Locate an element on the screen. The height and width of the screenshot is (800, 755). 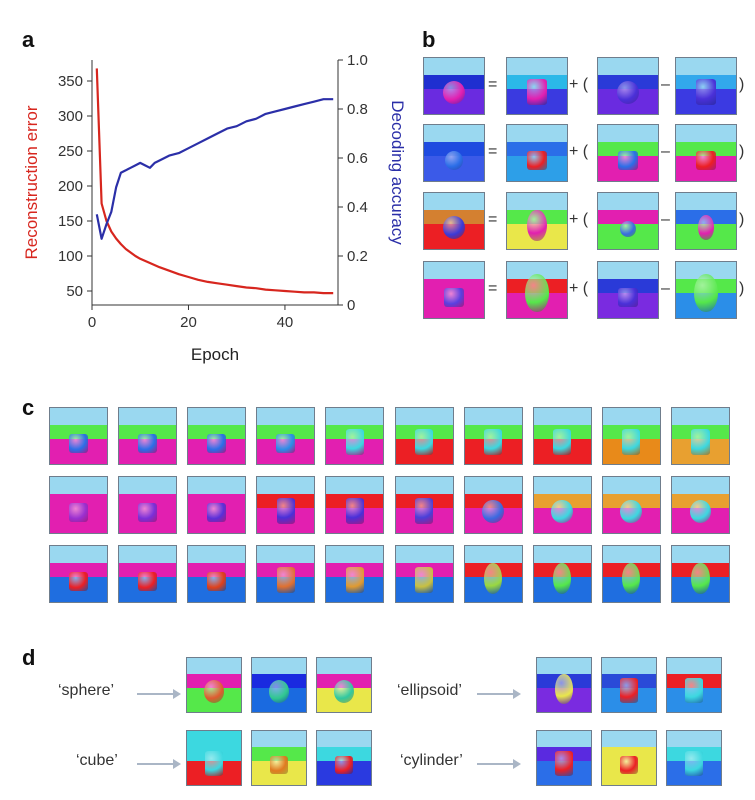
y-tick-label-right: 0.6 is located at coordinates (357, 158).